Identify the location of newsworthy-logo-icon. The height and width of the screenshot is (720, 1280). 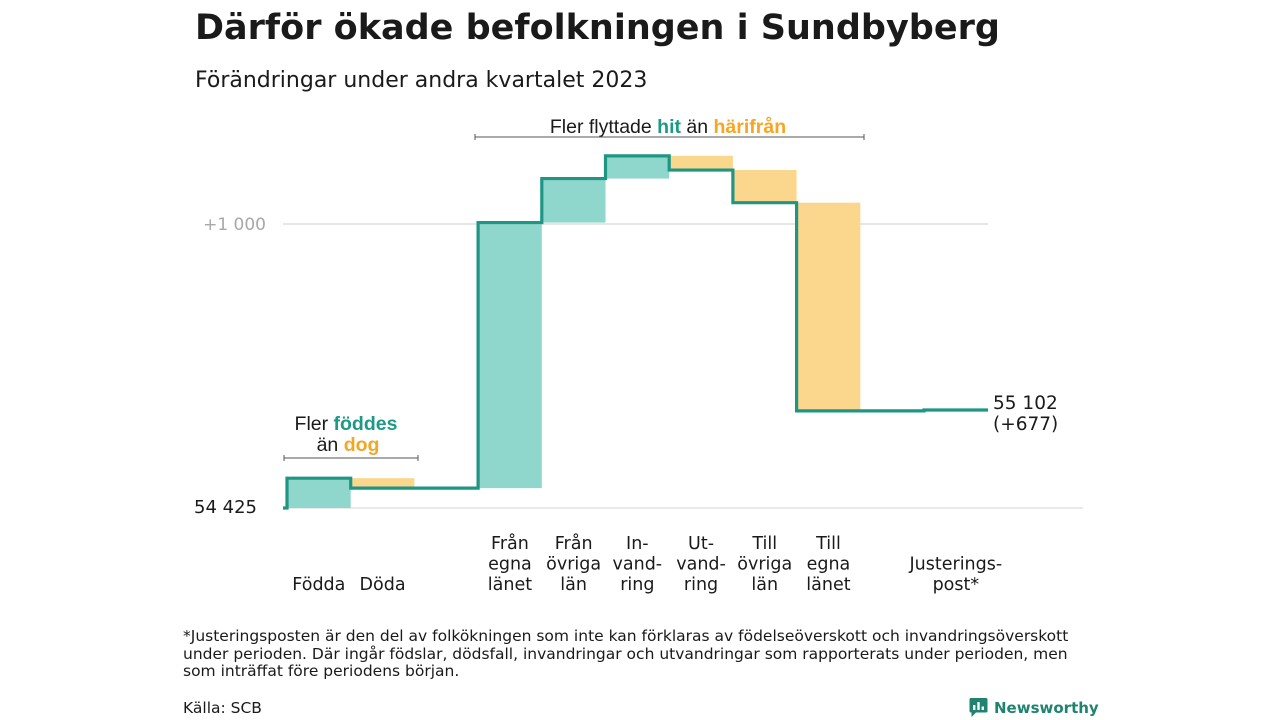
(978, 707).